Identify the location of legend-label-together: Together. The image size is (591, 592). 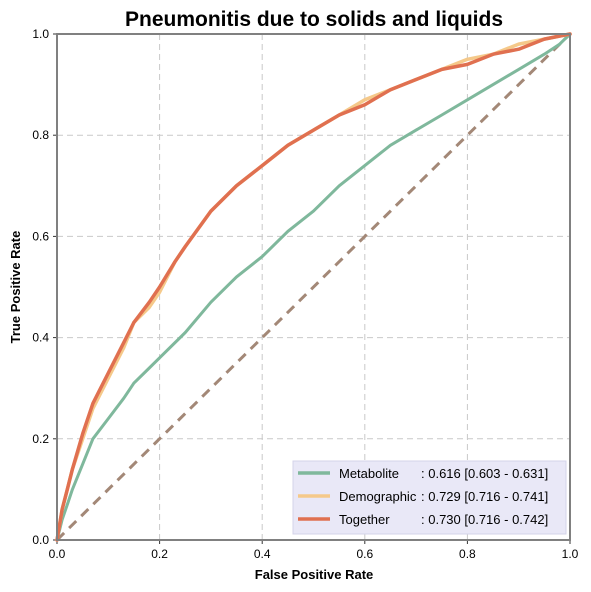
(364, 519).